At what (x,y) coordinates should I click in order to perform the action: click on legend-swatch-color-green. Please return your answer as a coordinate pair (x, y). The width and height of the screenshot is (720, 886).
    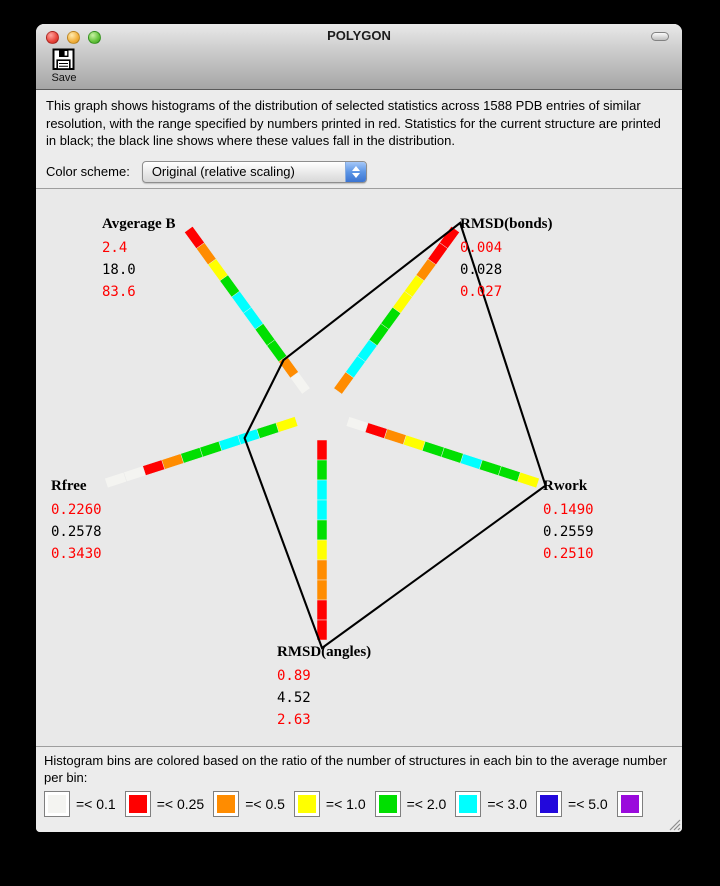
    Looking at the image, I should click on (387, 804).